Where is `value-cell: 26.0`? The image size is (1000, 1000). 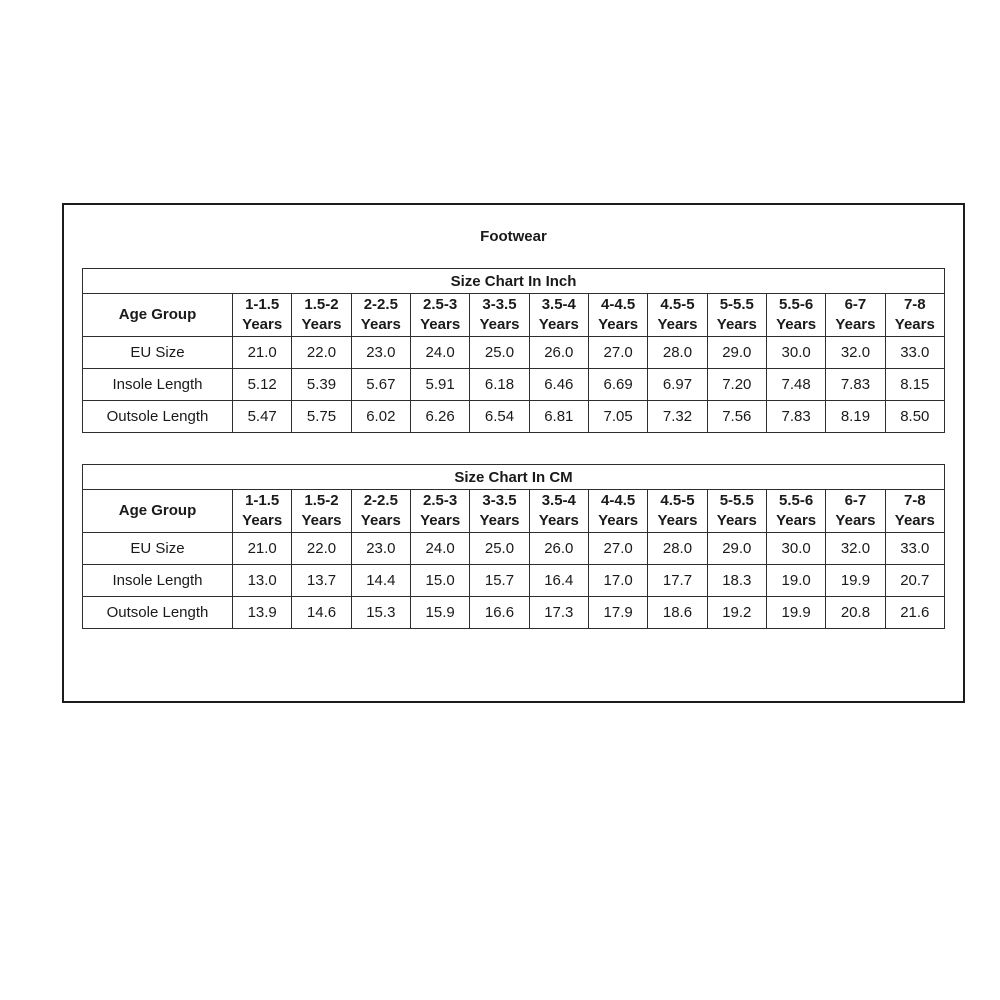 value-cell: 26.0 is located at coordinates (558, 352).